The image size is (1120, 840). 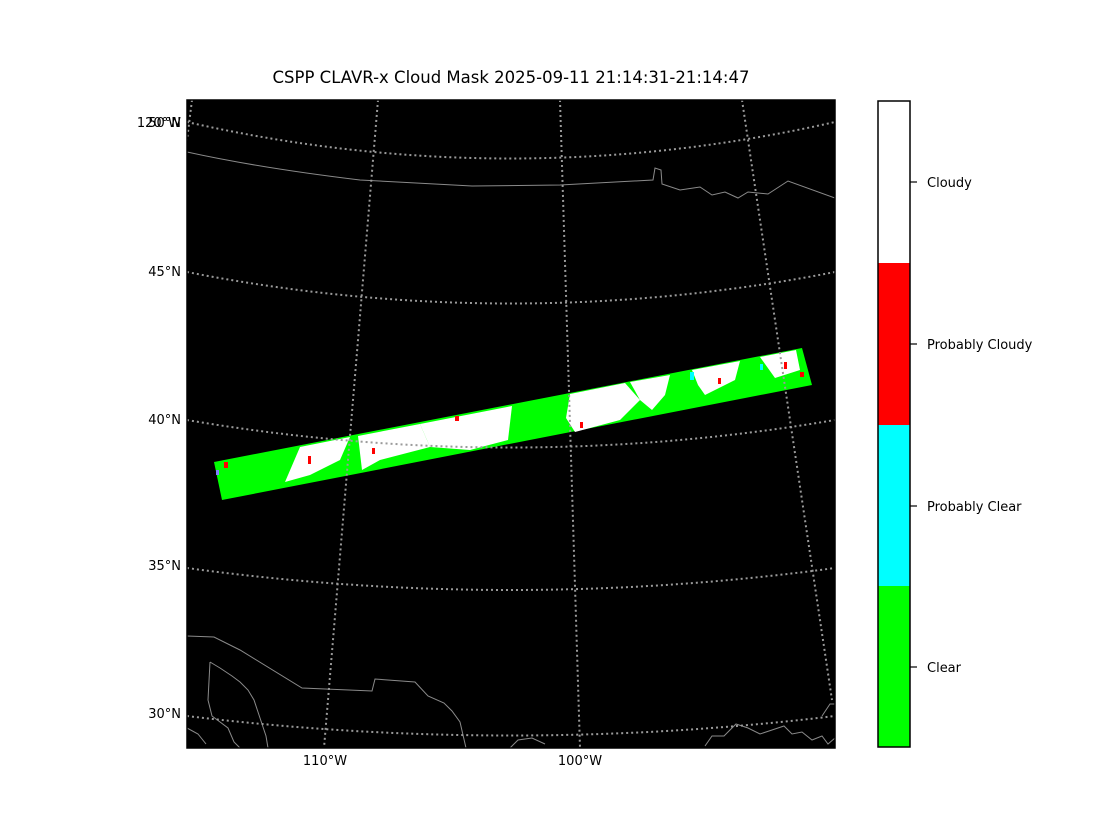 I want to click on colorbar-segment-probably-cloudy, so click(x=894, y=344).